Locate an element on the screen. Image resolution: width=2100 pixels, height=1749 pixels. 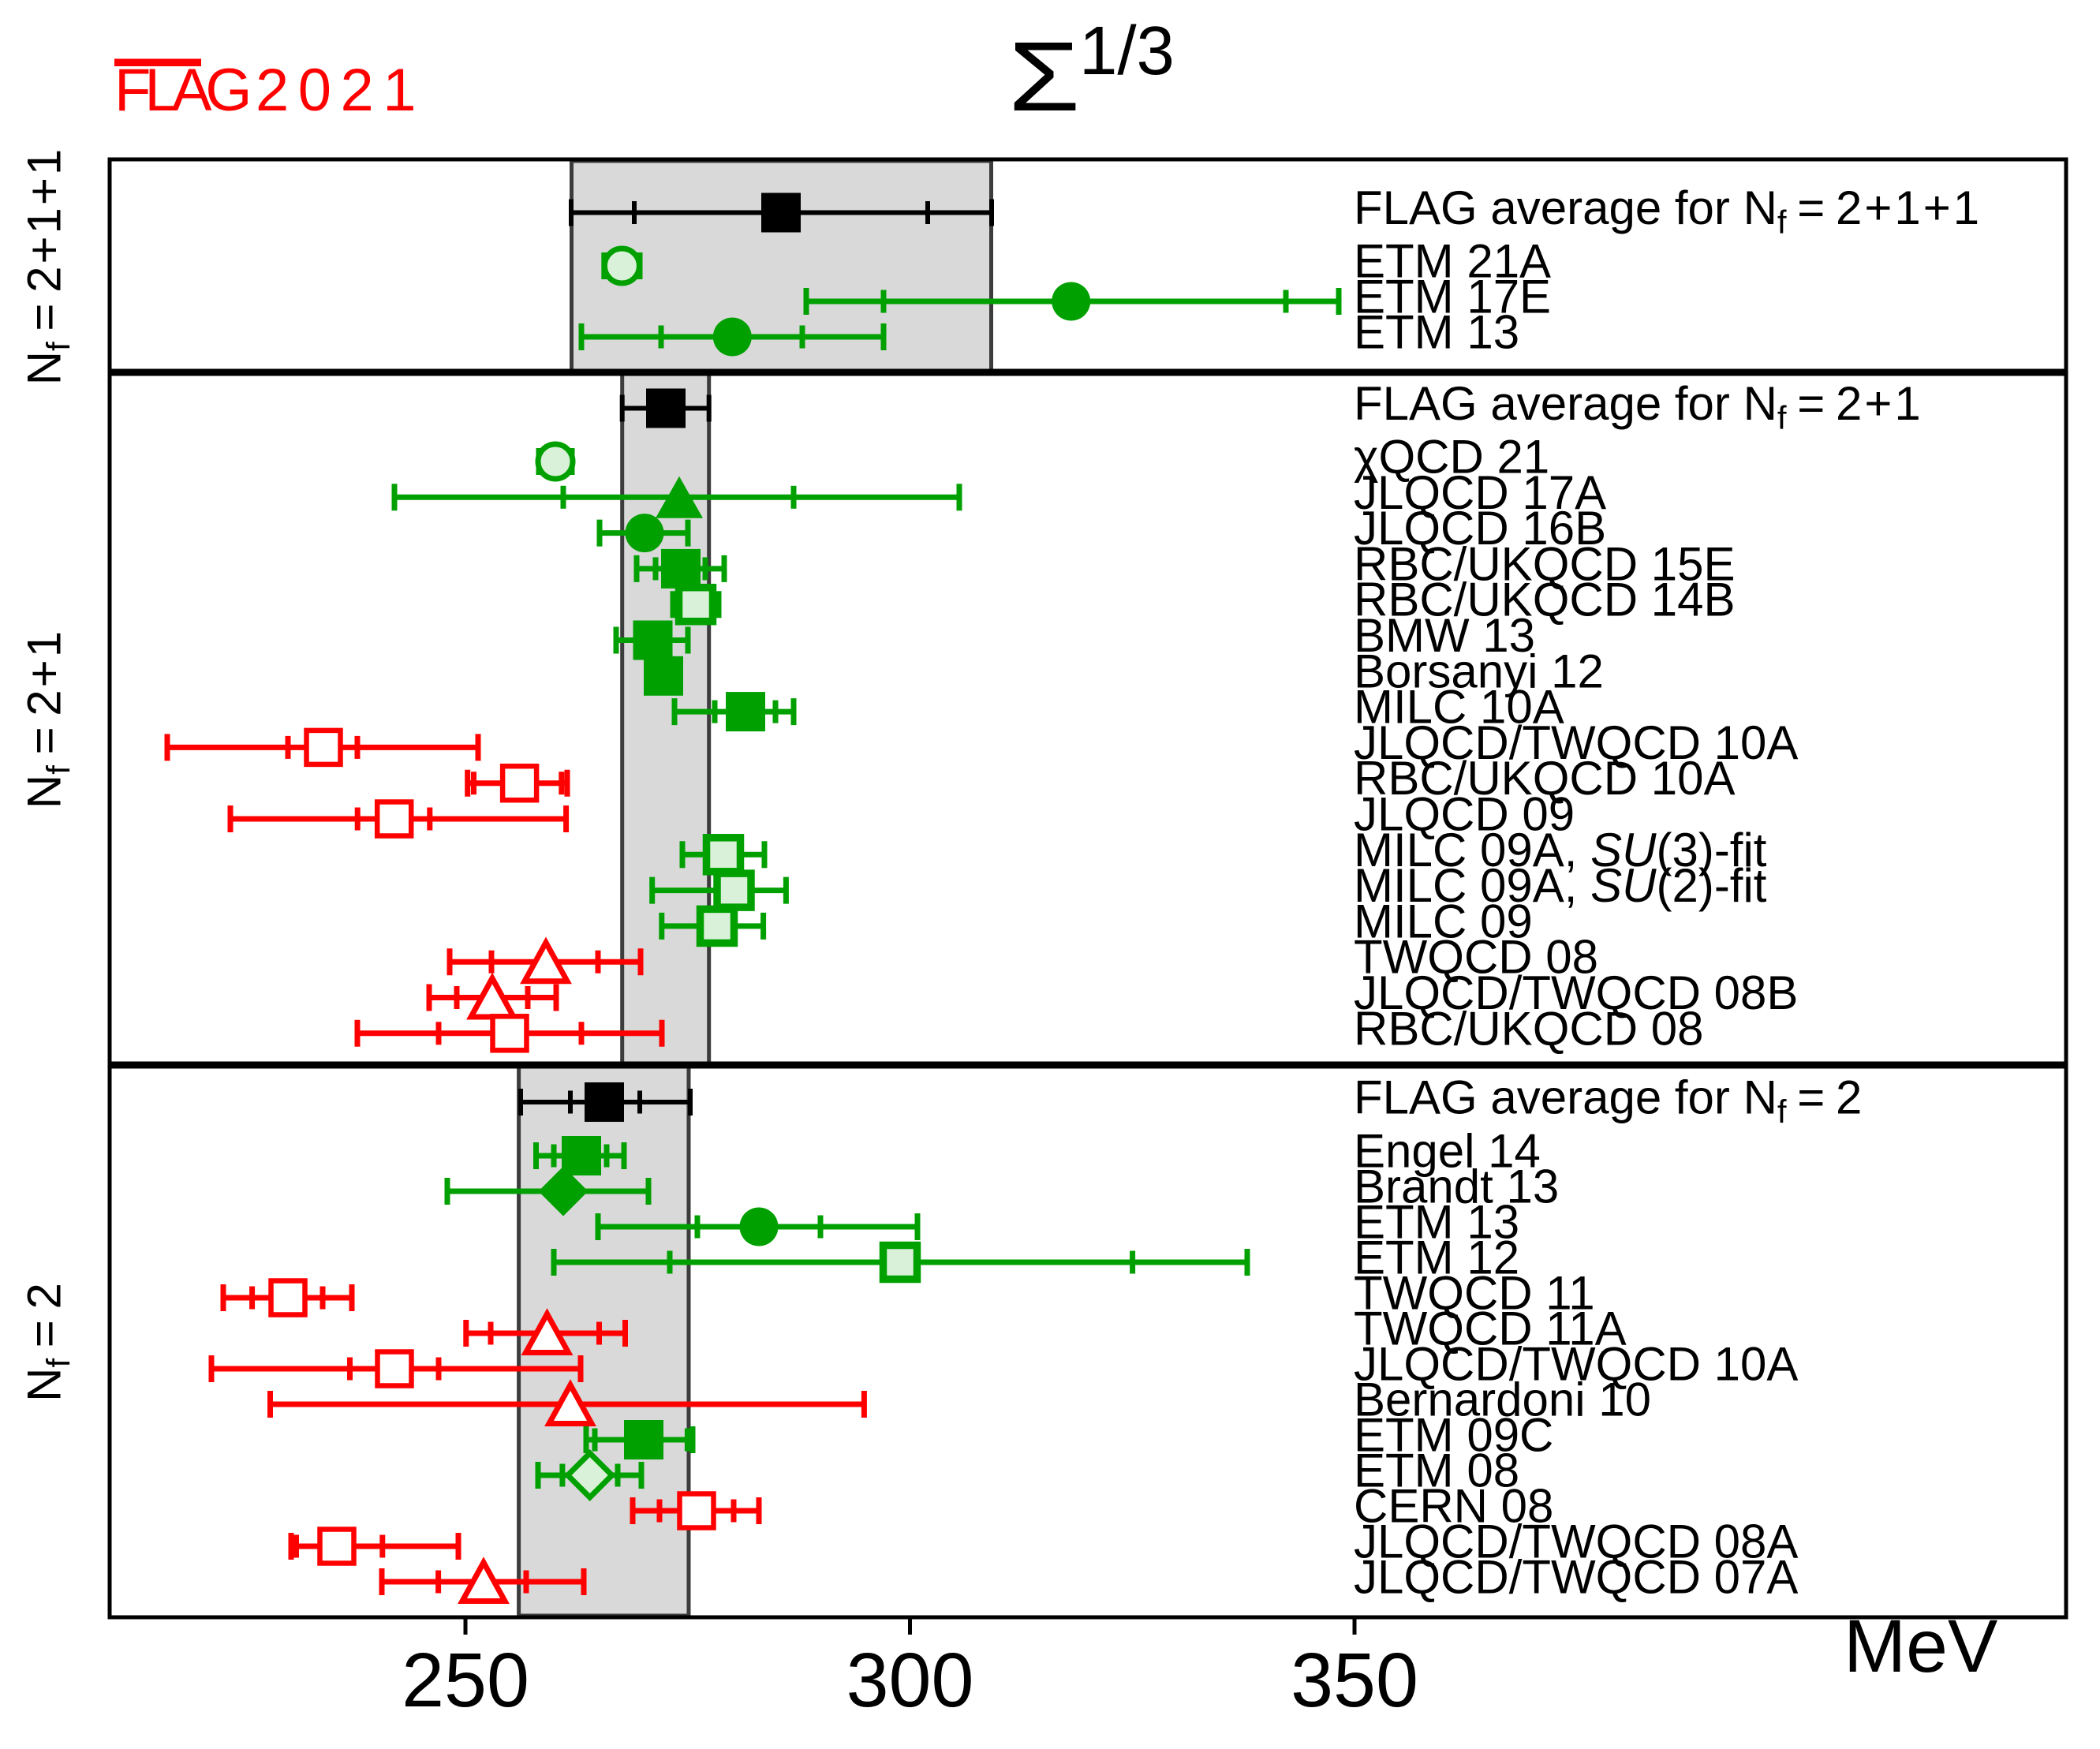
svg-text: TWQCD 11A is located at coordinates (1490, 1329).